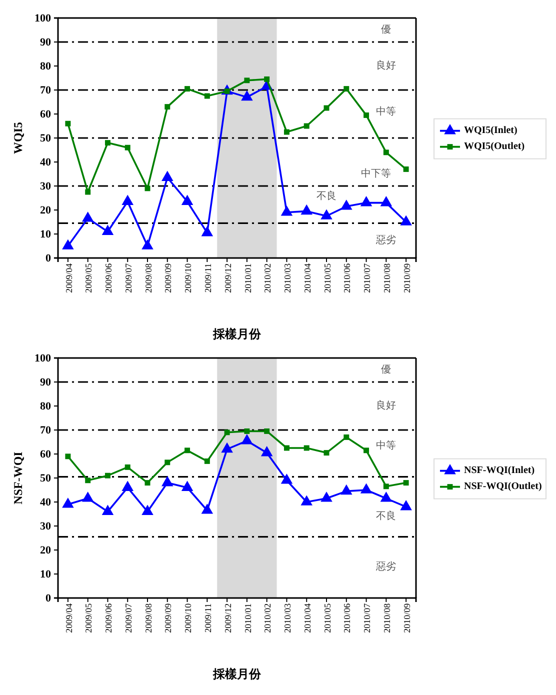 Image resolution: width=556 pixels, height=695 pixels. I want to click on x-tick-label: 2009/06, so click(109, 277).